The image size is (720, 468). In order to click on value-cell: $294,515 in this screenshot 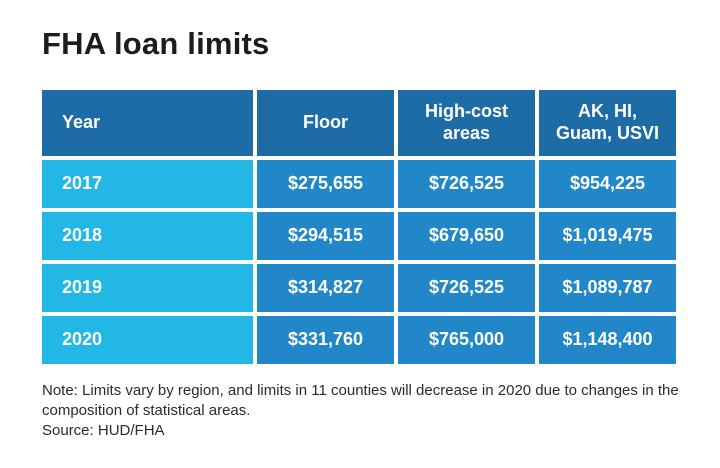, I will do `click(325, 236)`.